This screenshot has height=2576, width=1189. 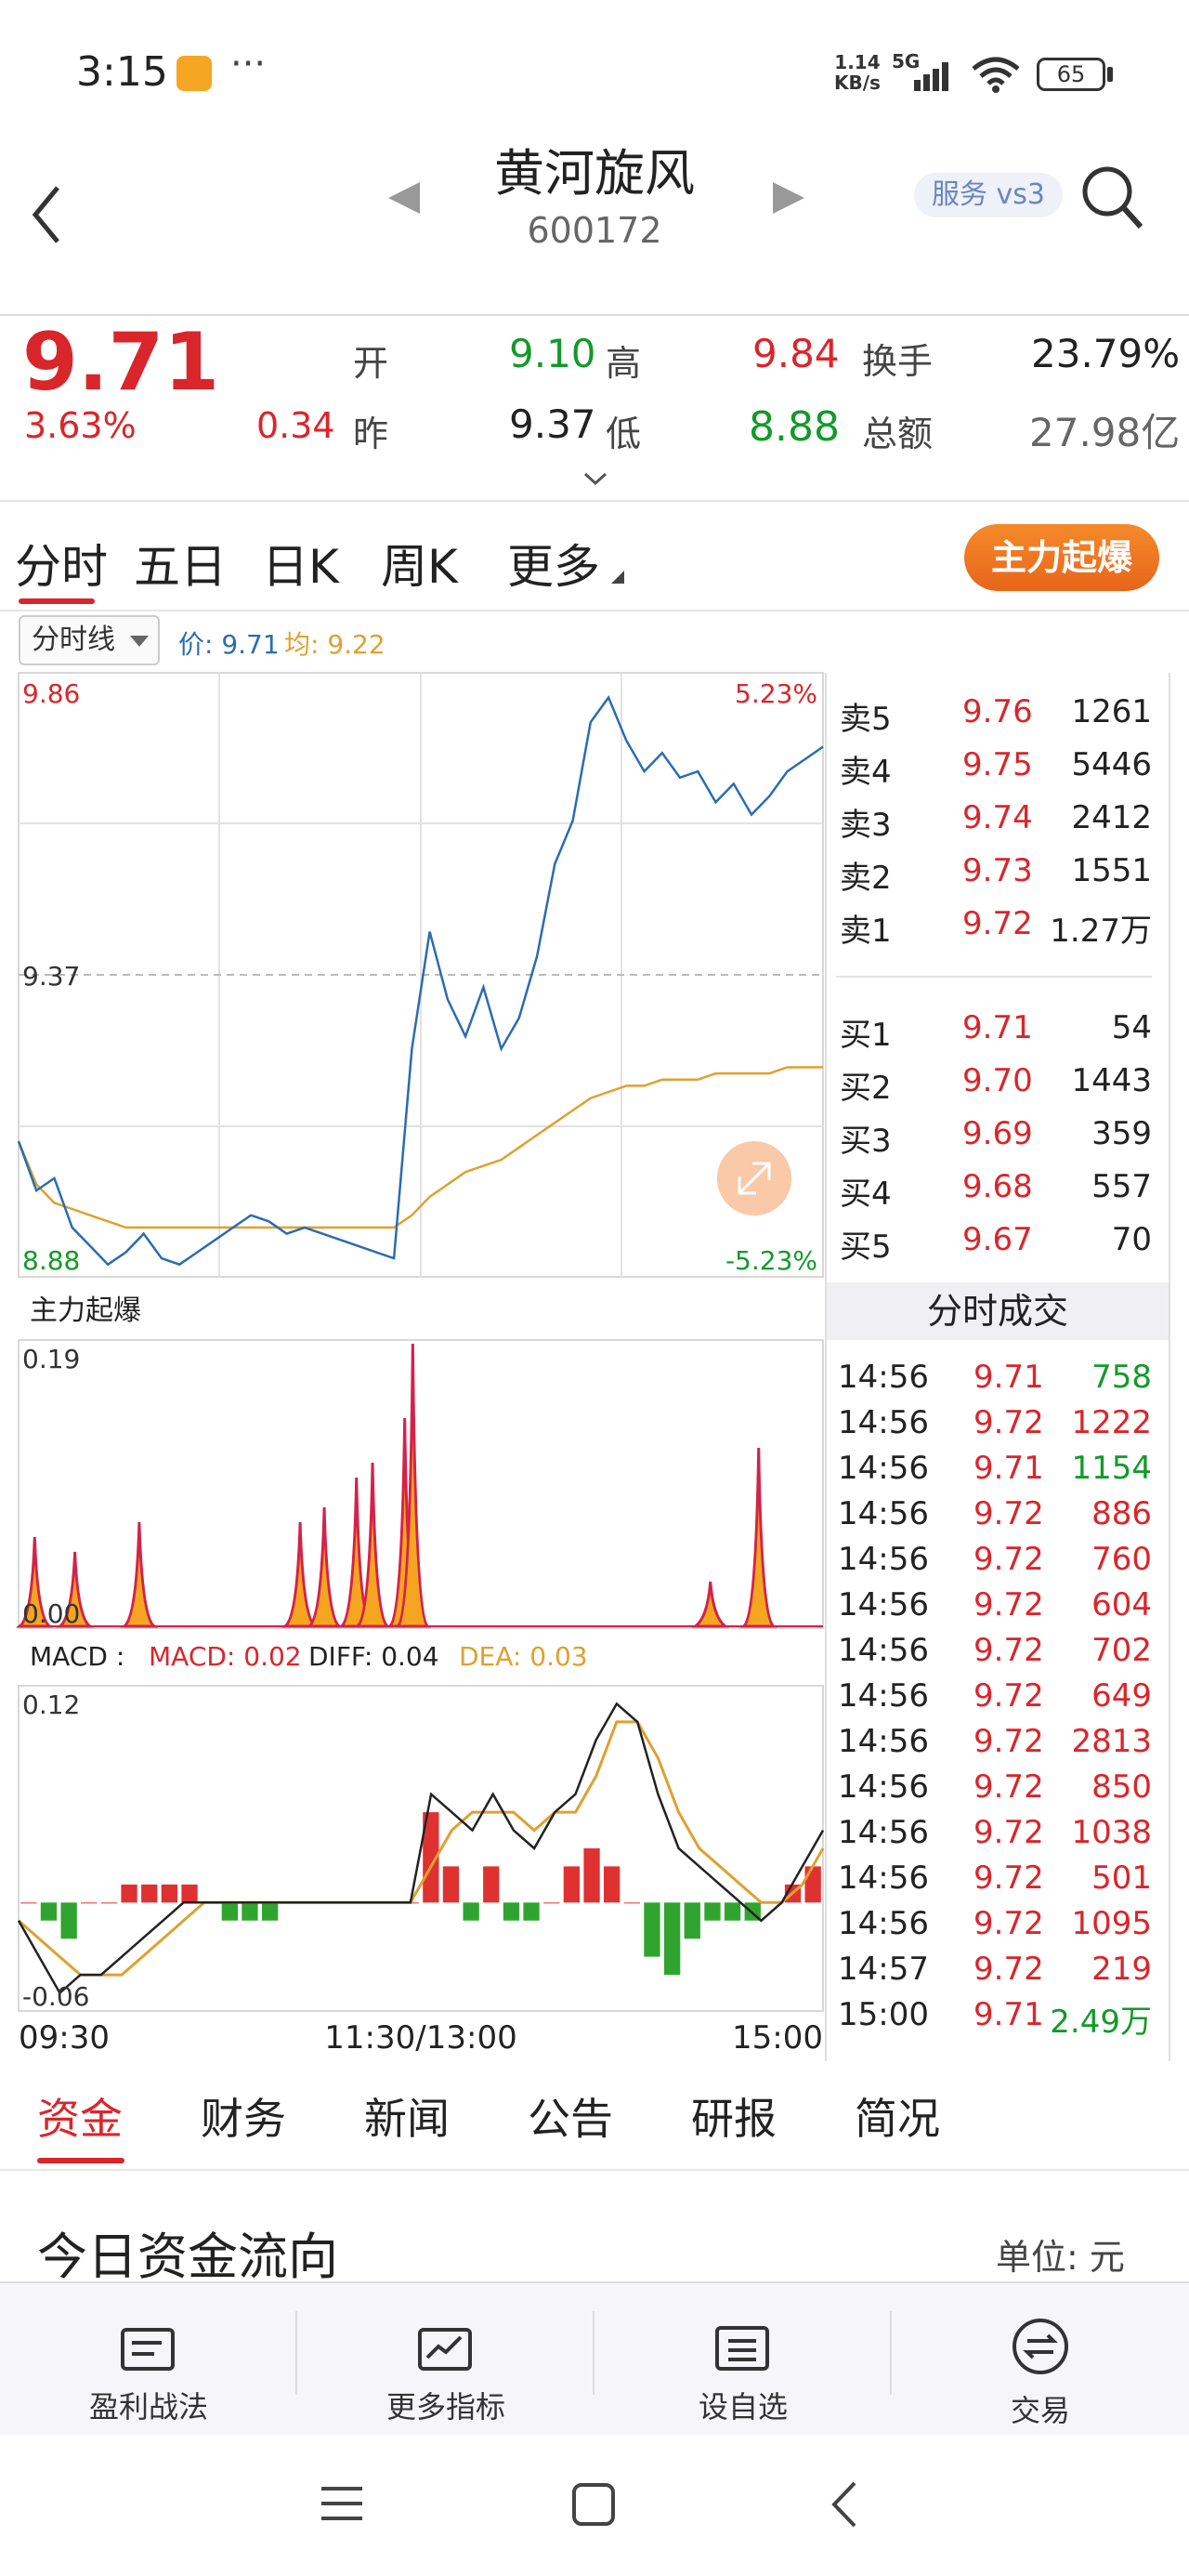 I want to click on ask-row: 卖1 9.72 1.27万, so click(x=994, y=926).